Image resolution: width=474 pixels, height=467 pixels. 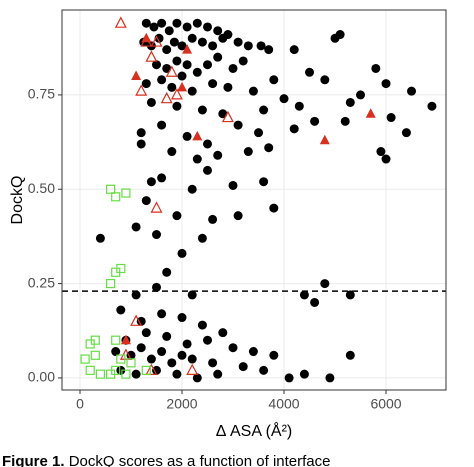 What do you see at coordinates (80, 404) in the screenshot?
I see `x-tick-label: 0` at bounding box center [80, 404].